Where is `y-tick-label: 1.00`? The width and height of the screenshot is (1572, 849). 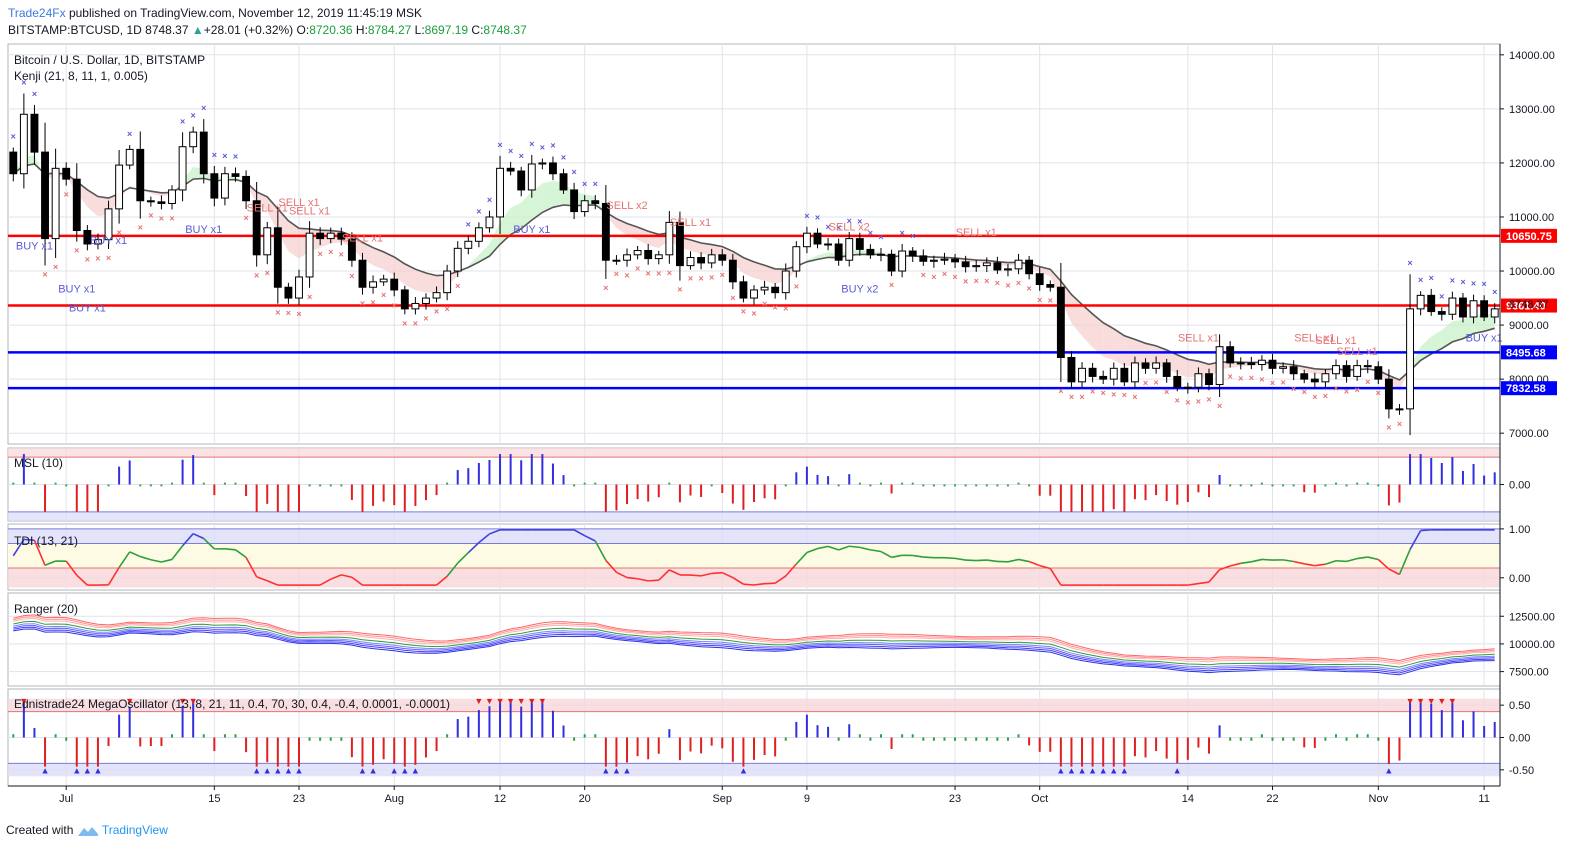 y-tick-label: 1.00 is located at coordinates (1519, 530).